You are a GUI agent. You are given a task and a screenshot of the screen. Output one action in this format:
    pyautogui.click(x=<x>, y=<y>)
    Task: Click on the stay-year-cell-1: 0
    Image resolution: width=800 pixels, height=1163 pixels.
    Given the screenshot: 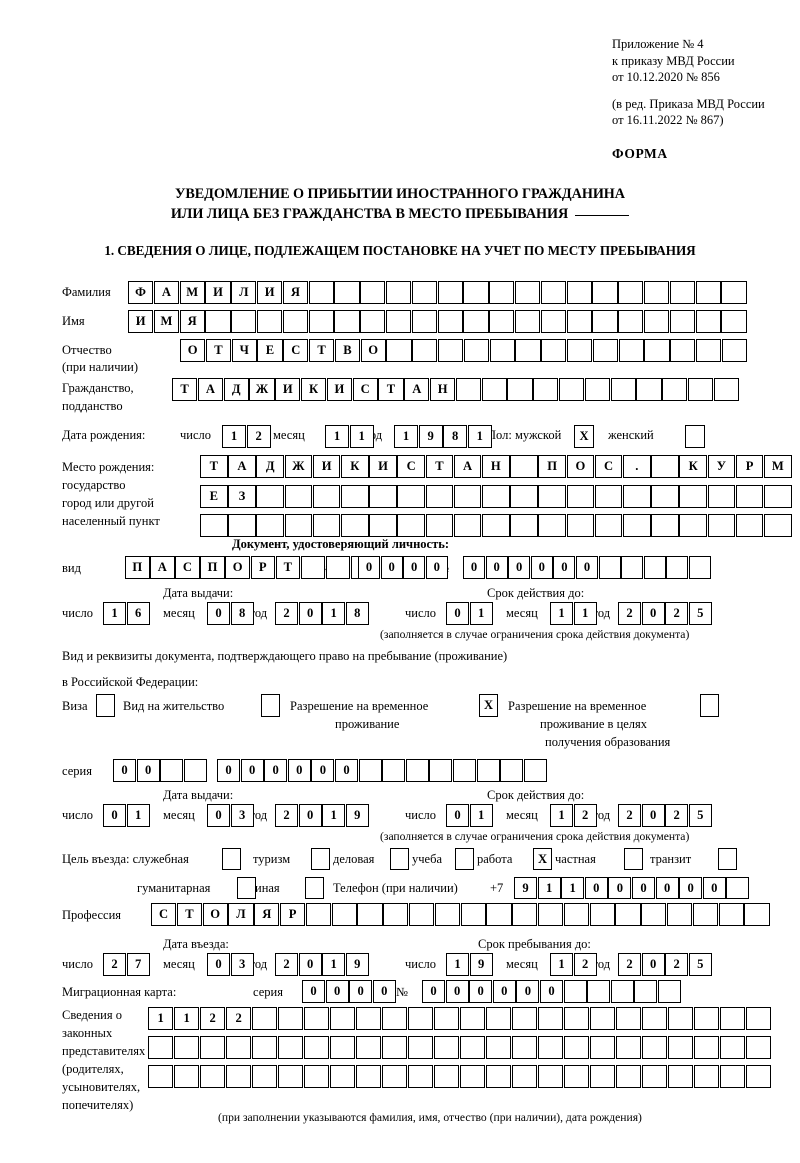 What is the action you would take?
    pyautogui.click(x=653, y=964)
    